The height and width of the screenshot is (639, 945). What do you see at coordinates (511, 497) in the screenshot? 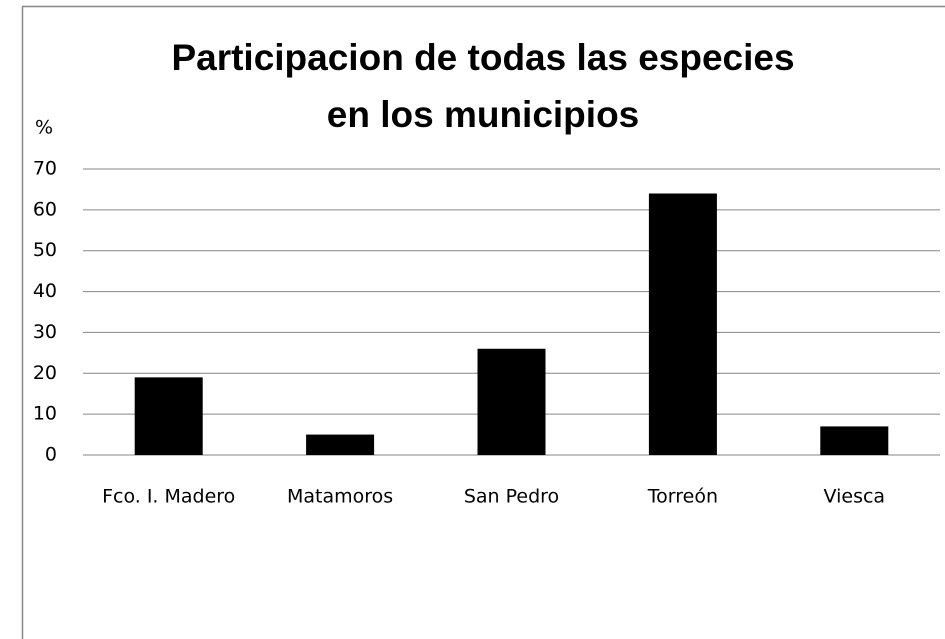
I see `x-tick-label: San Pedro` at bounding box center [511, 497].